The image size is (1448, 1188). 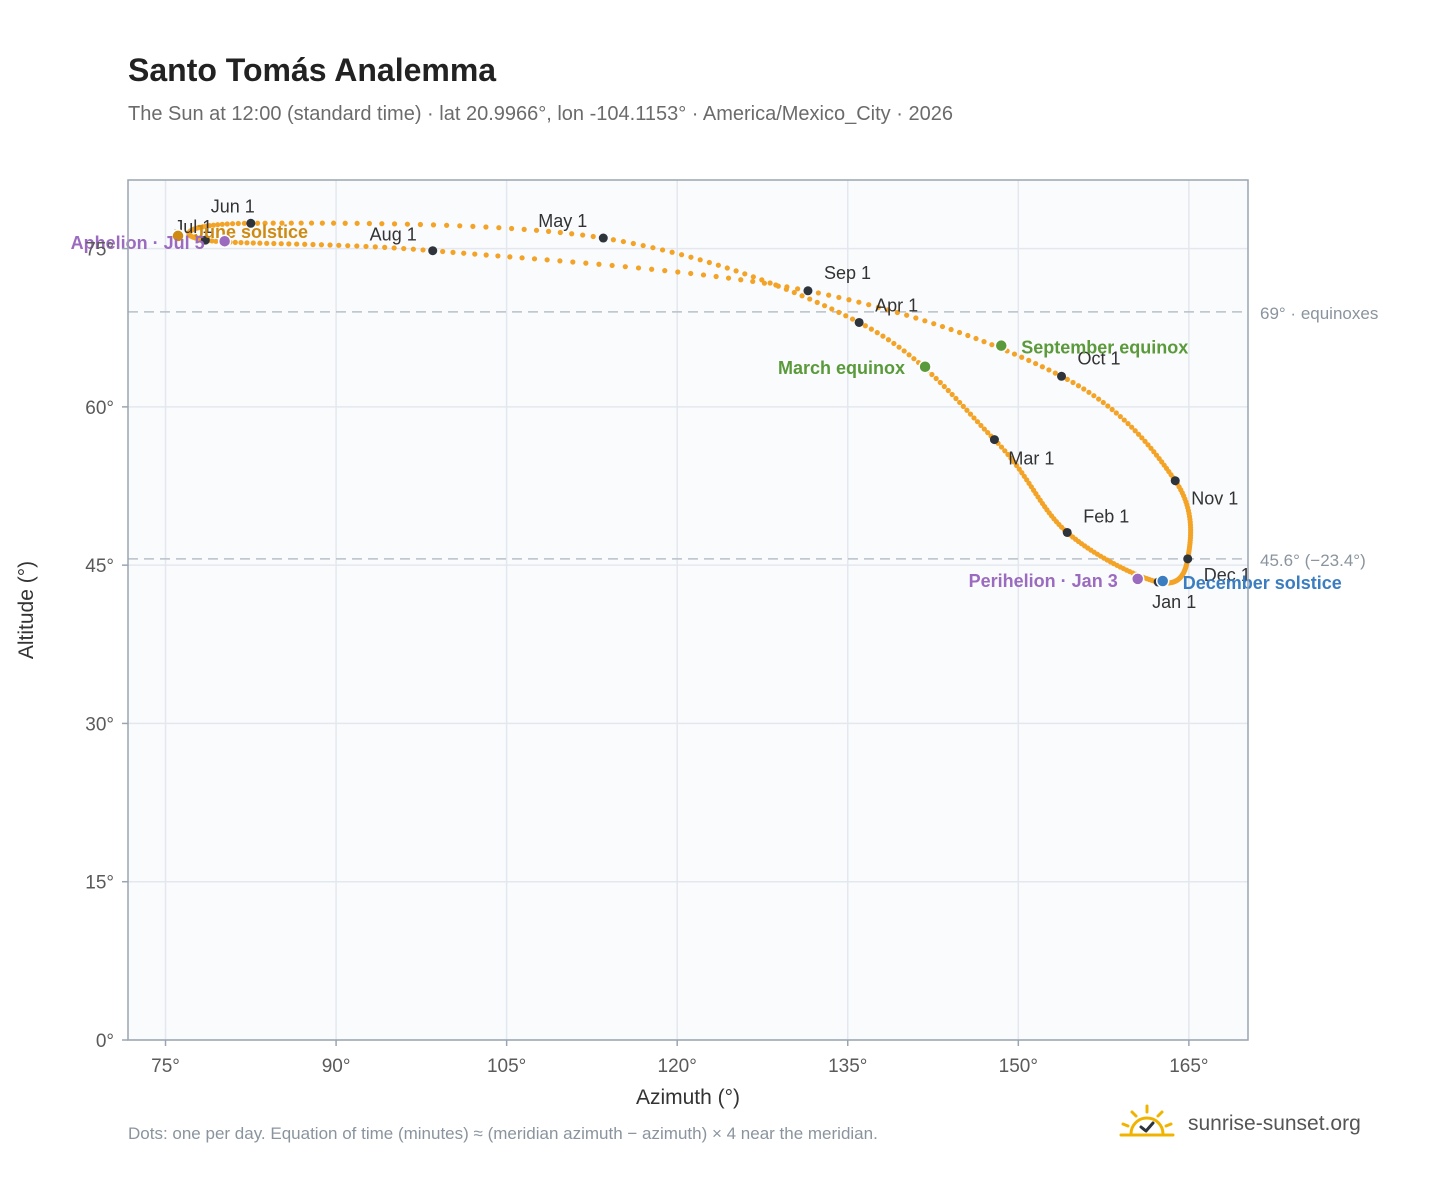 I want to click on month-label: May 1, so click(x=562, y=221).